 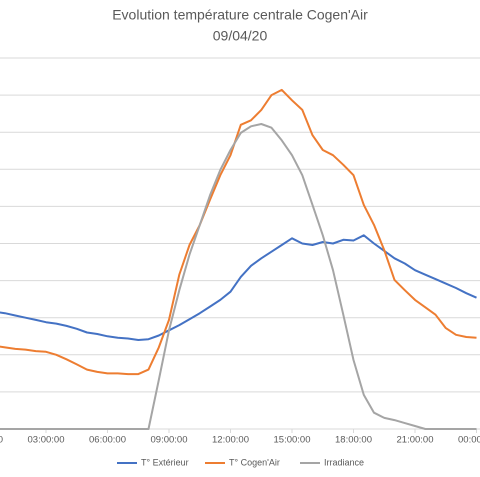 I want to click on x-tick-label: 12:00:00, so click(x=230, y=440).